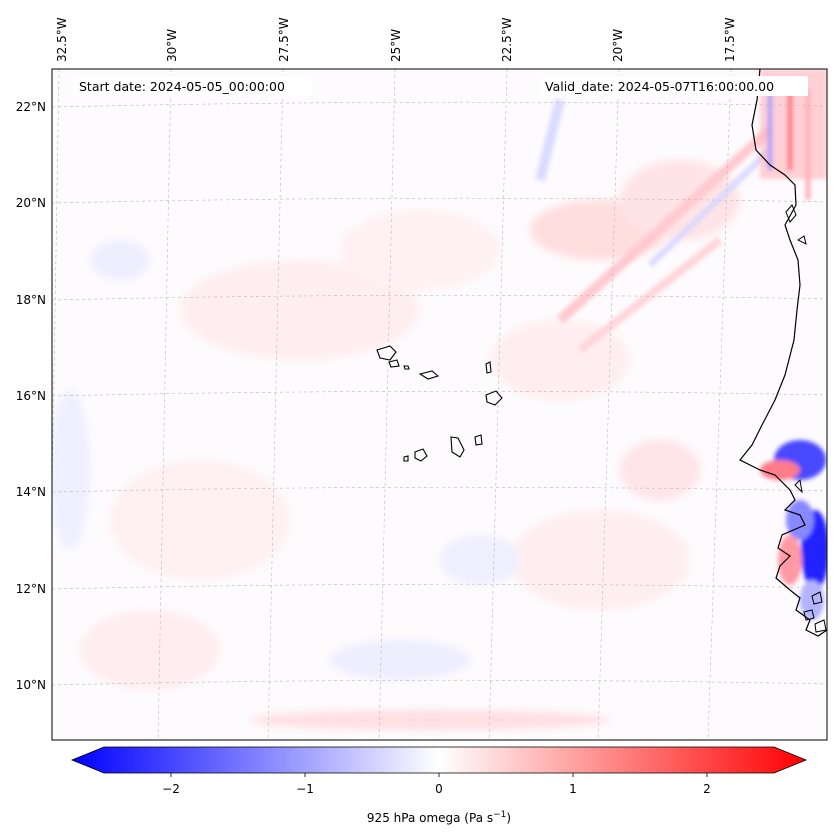 This screenshot has height=839, width=837. I want to click on colorbar-label-main: 925 hPa omega (Pa s, so click(430, 818).